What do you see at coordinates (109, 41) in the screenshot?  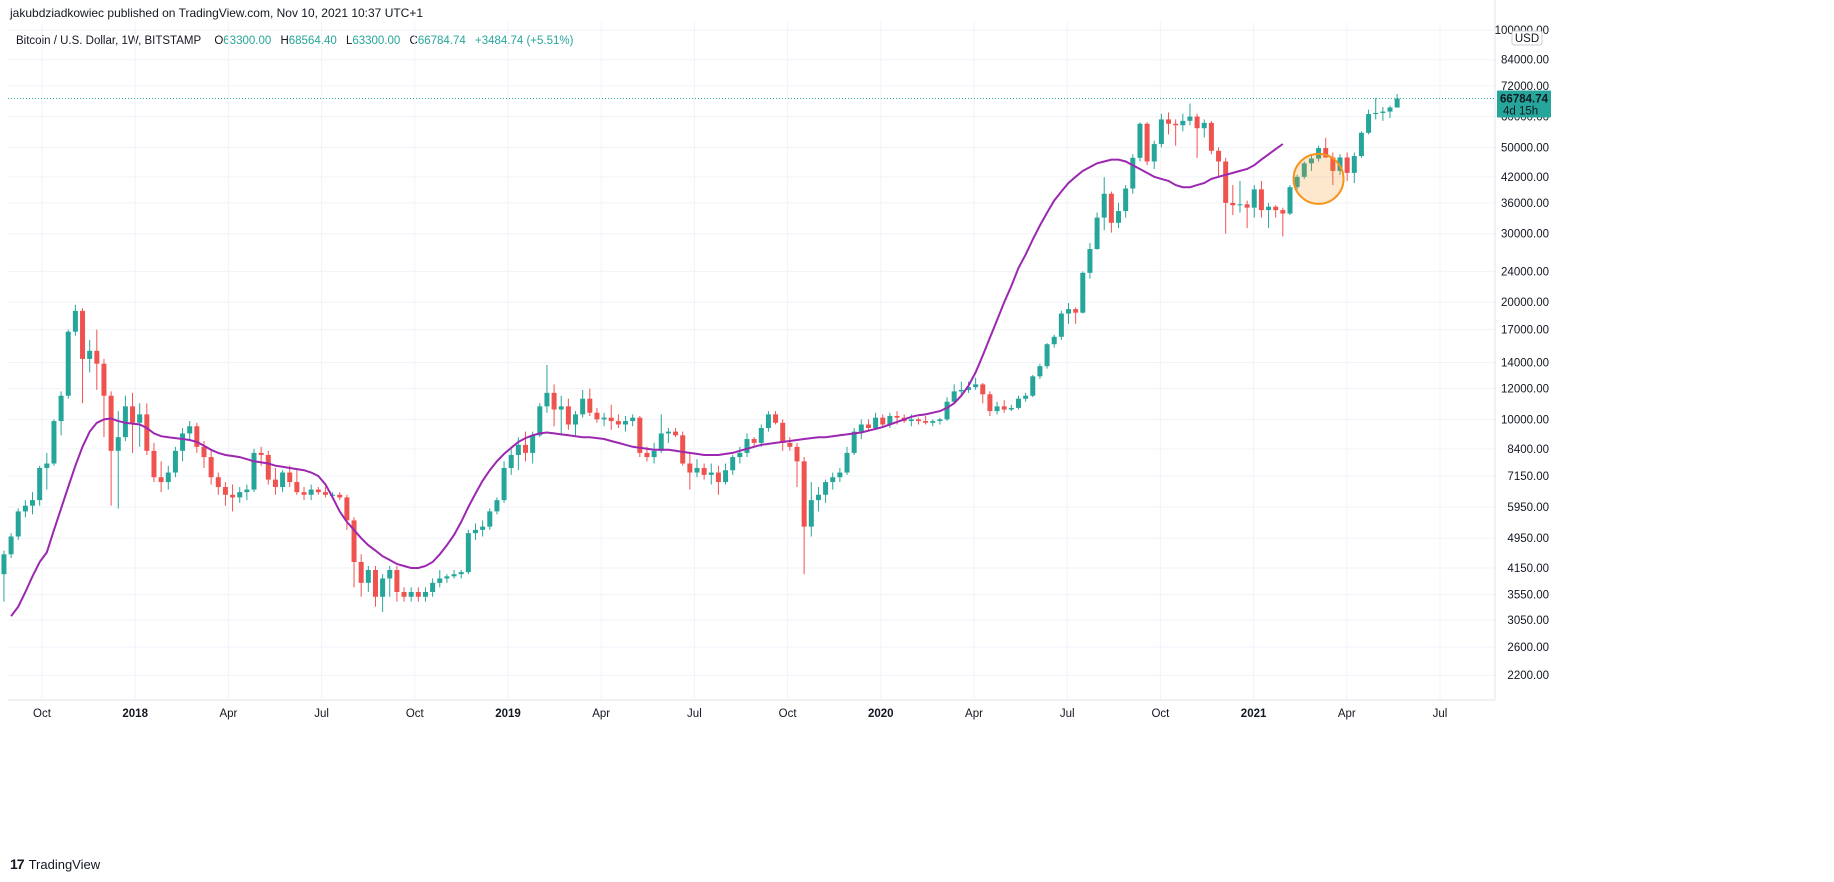 I see `symbol-title: Bitcoin / U.S. Dollar, 1W, BITSTAMP` at bounding box center [109, 41].